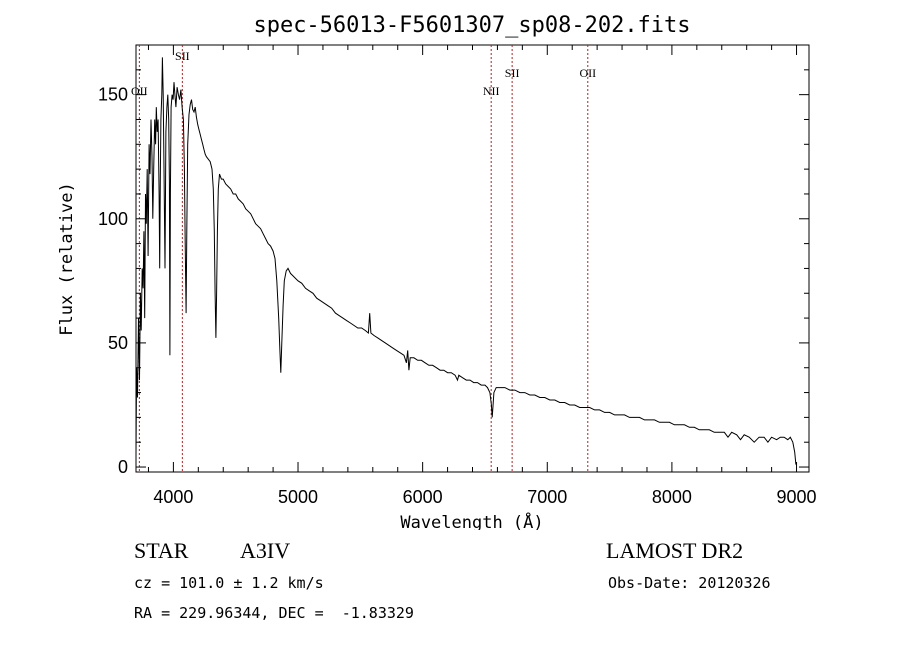 This screenshot has width=900, height=649. I want to click on x-tick-label: 5000, so click(298, 497).